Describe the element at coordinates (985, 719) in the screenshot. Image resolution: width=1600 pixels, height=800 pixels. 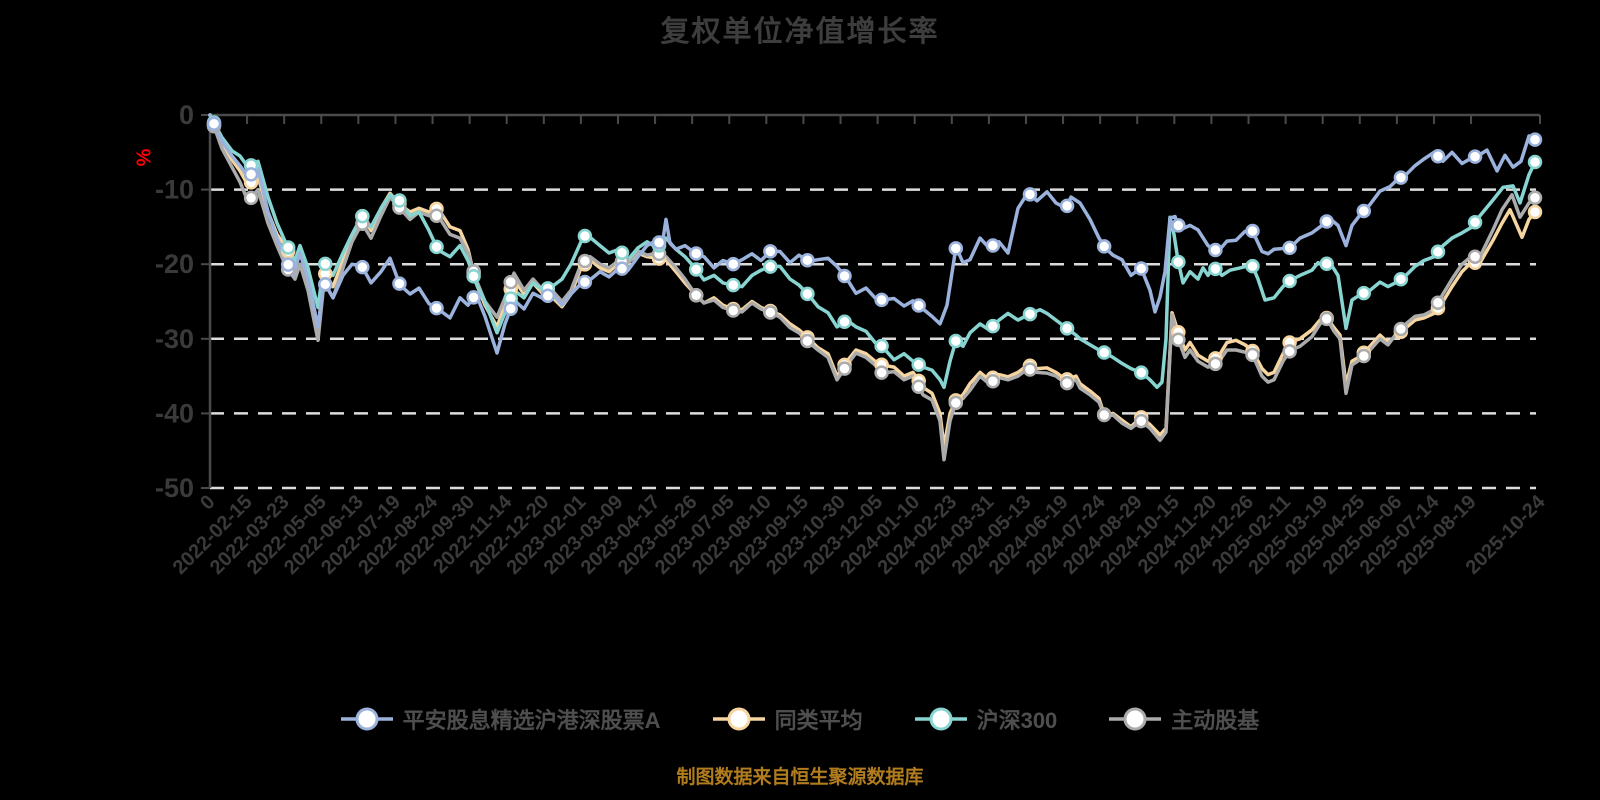
I see `legend-item-3: 沪深300` at that location.